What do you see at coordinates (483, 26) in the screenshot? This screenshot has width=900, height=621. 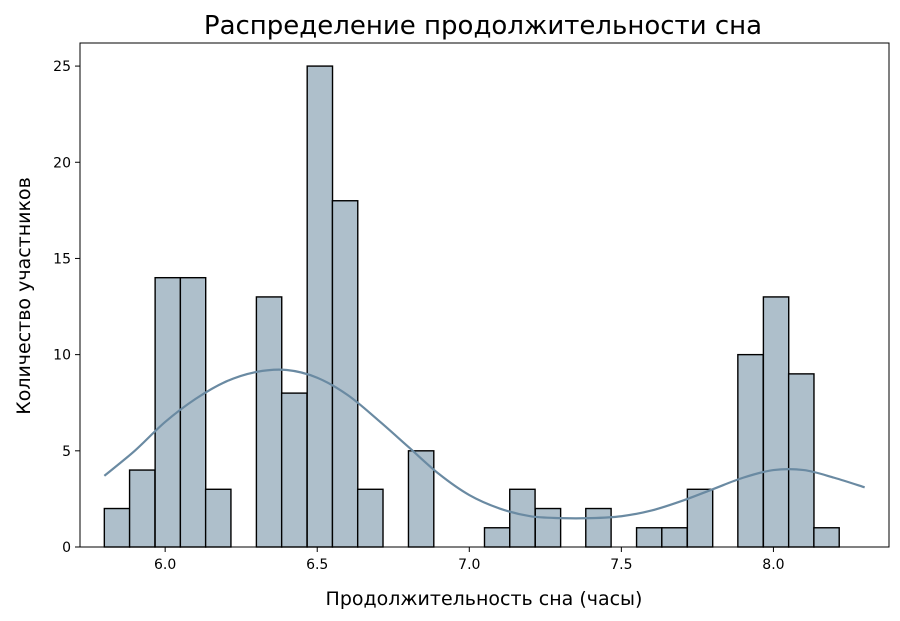 I see `chart-title: Распределение продолжительности сна` at bounding box center [483, 26].